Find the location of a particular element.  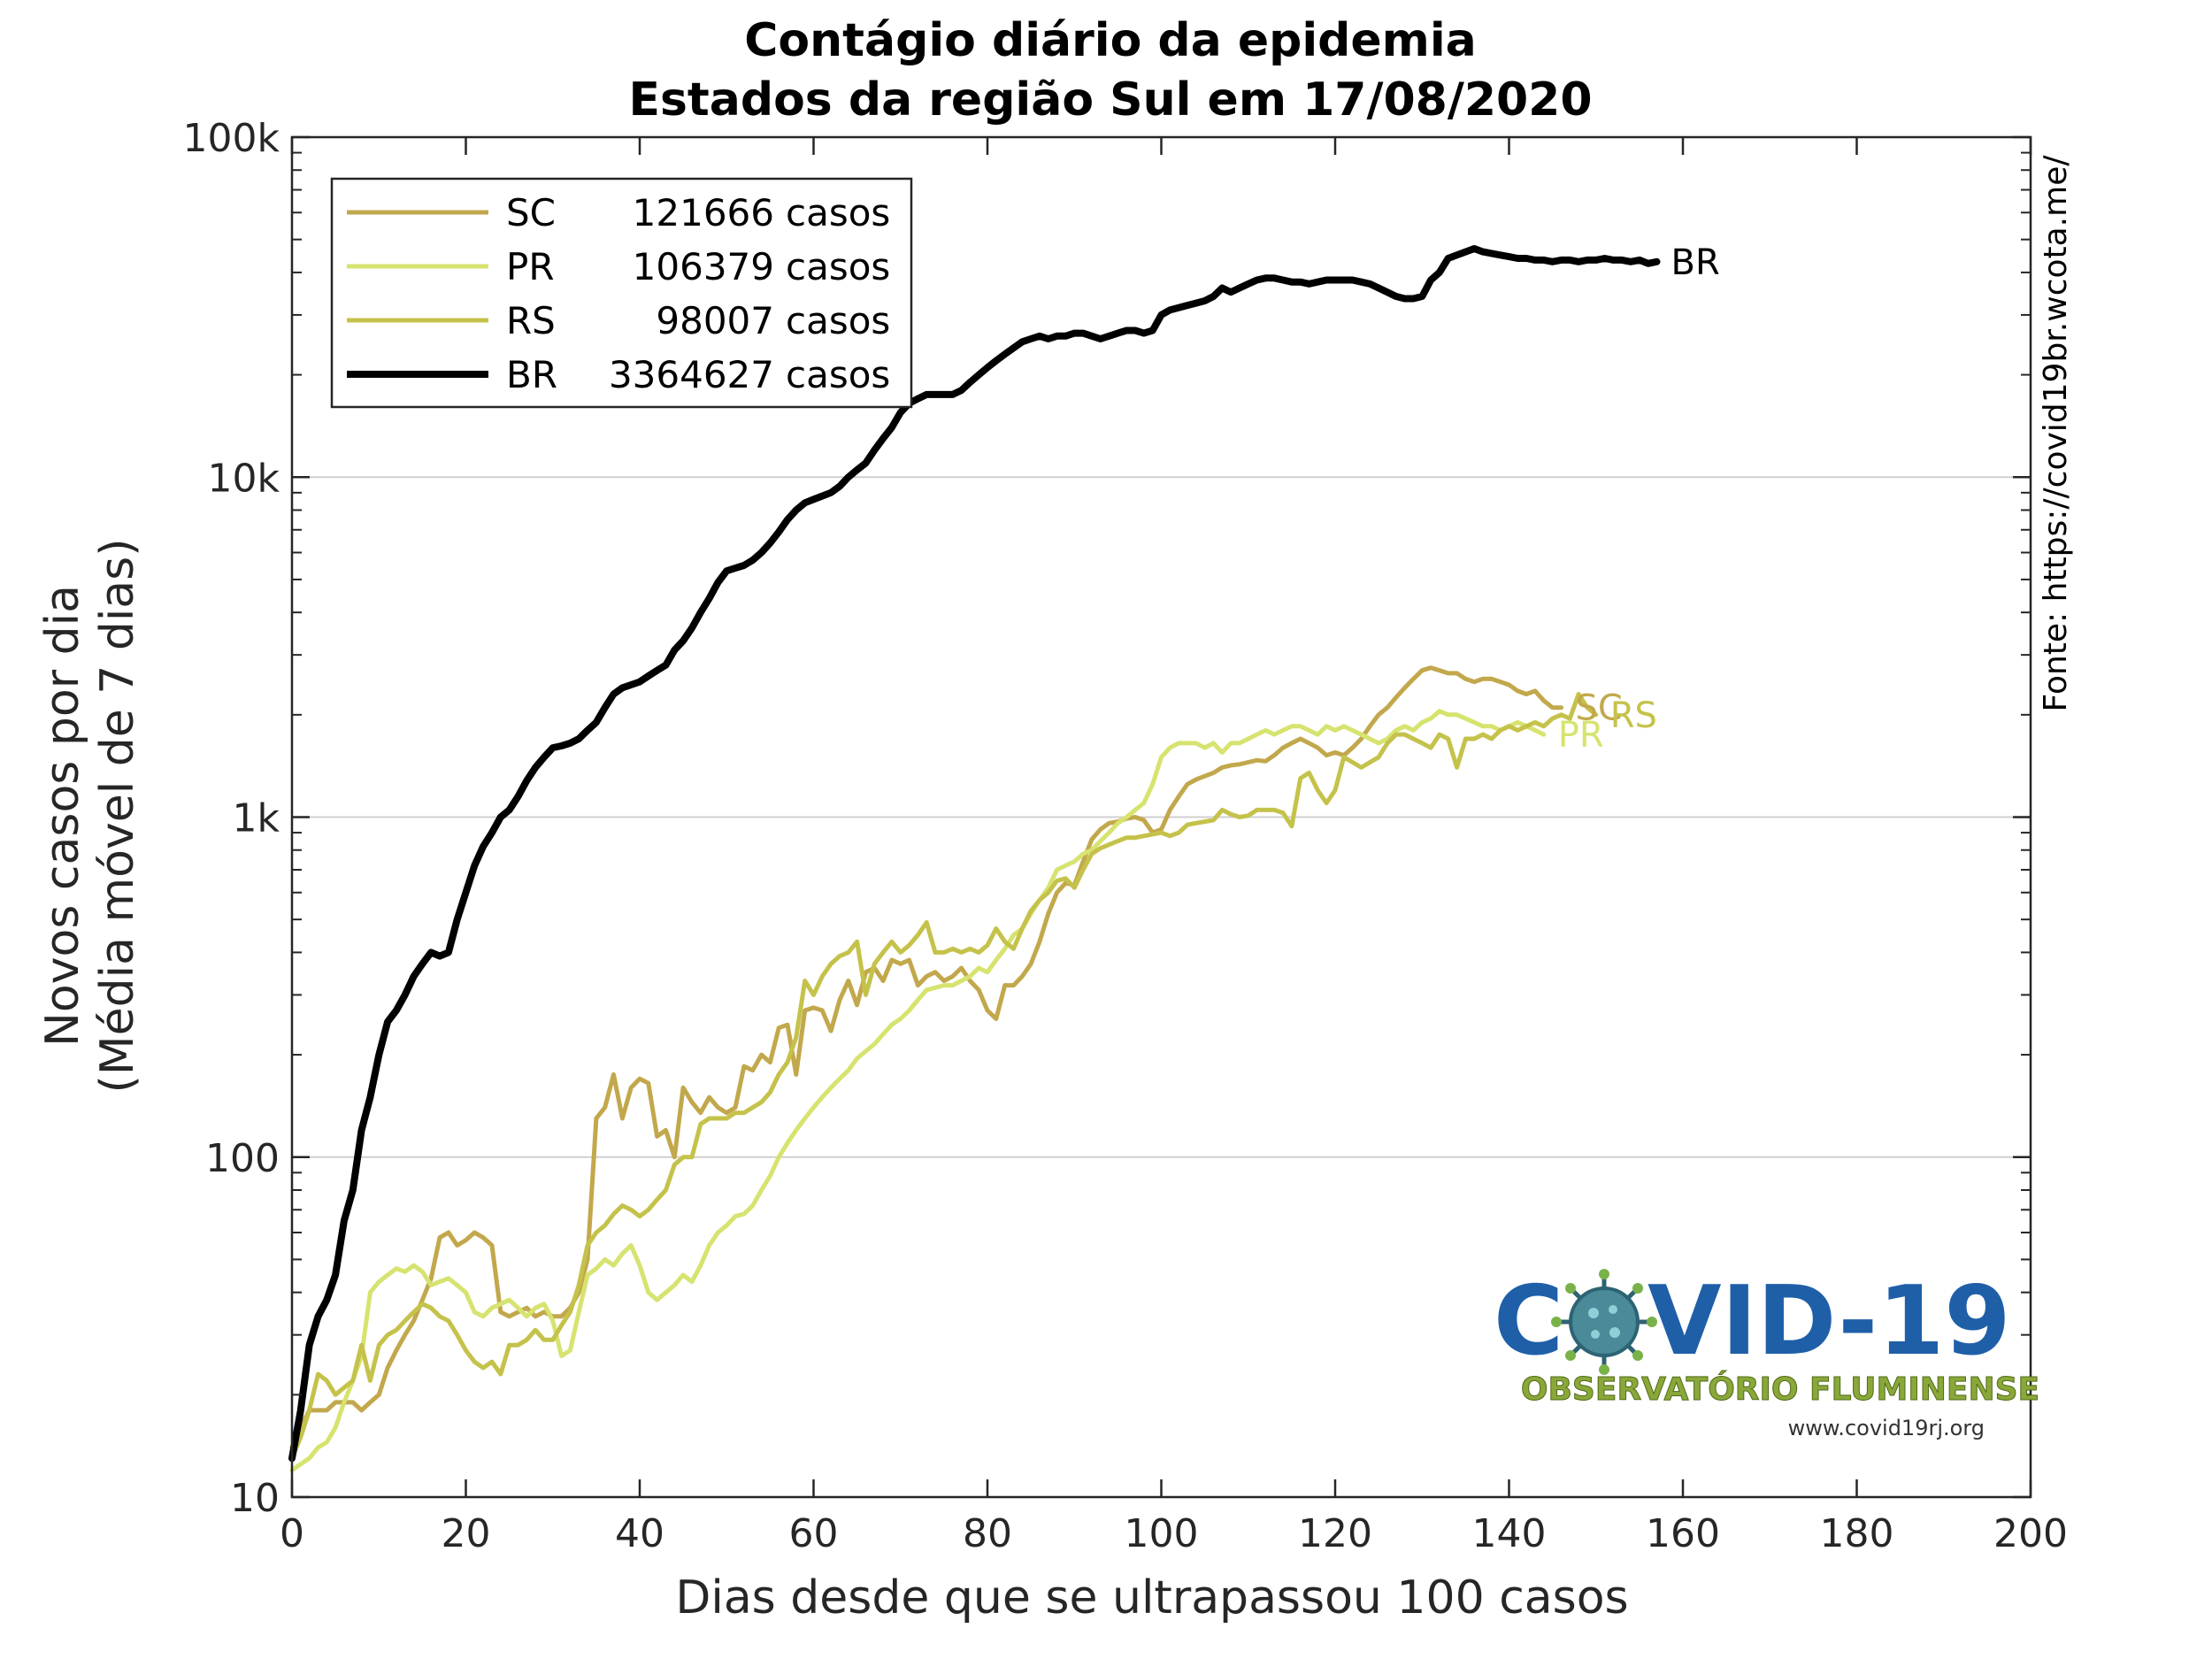

x-tick-label: 160 is located at coordinates (1683, 1534).